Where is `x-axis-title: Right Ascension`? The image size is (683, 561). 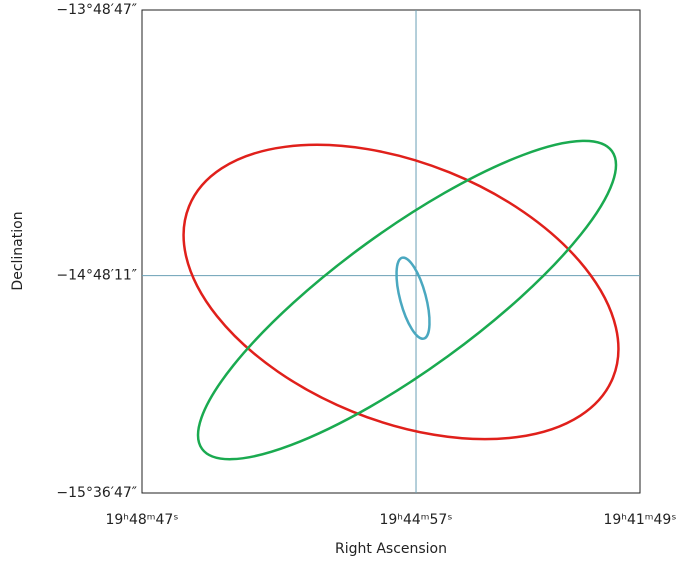 x-axis-title: Right Ascension is located at coordinates (391, 549).